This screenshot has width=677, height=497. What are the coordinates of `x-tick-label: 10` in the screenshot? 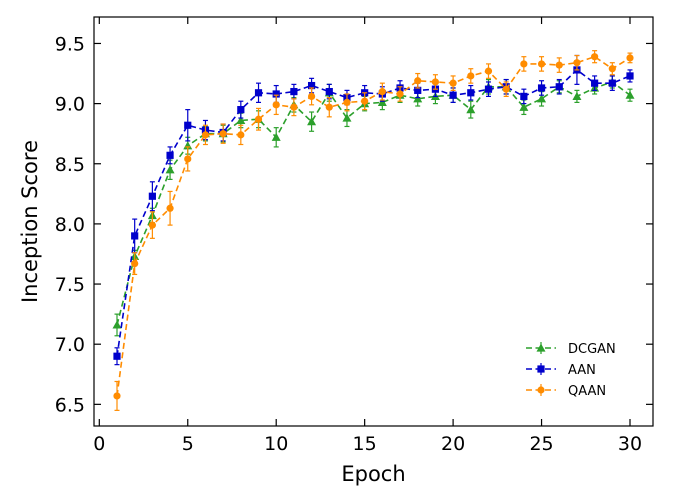 It's located at (276, 444).